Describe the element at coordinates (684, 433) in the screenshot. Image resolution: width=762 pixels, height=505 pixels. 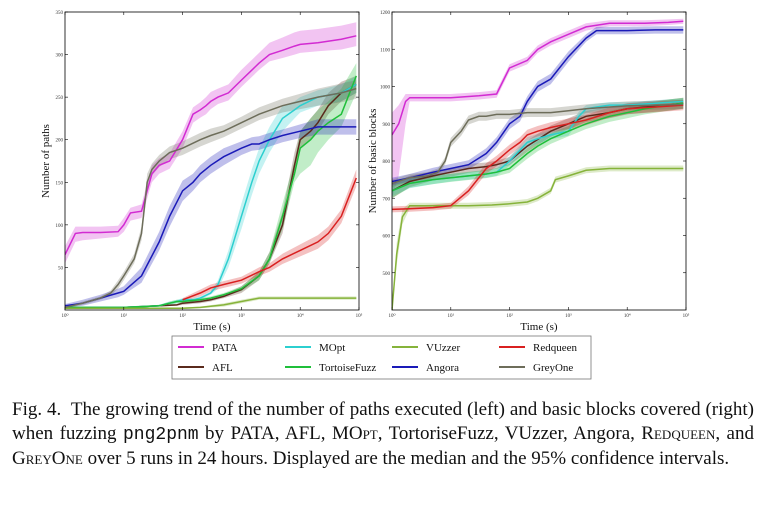
I see `caption-smallcaps: edqueen` at that location.